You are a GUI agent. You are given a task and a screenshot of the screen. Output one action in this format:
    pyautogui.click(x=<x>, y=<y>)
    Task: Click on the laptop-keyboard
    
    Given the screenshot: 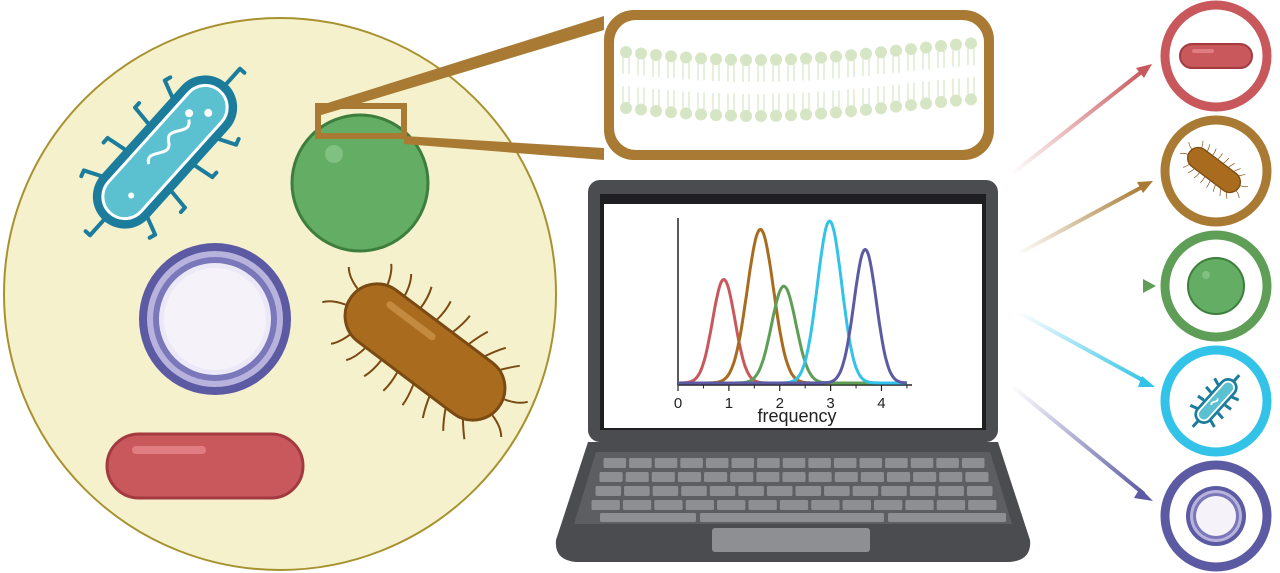 What is the action you would take?
    pyautogui.click(x=798, y=490)
    